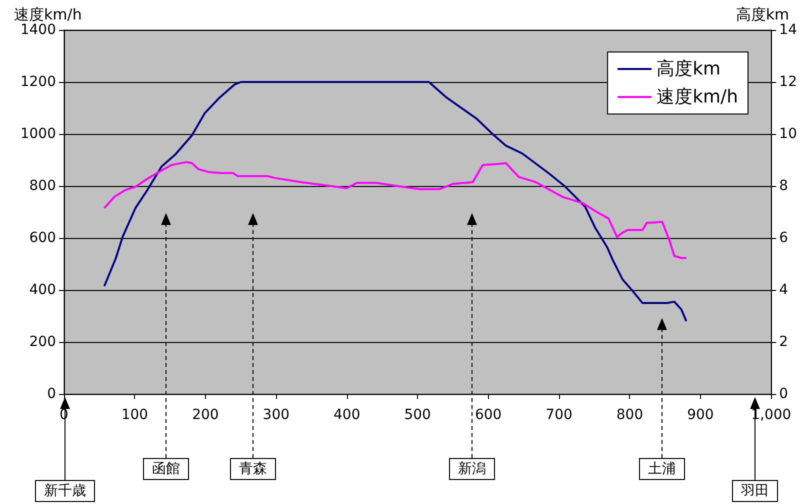 The image size is (800, 504). I want to click on line-series, so click(395, 210).